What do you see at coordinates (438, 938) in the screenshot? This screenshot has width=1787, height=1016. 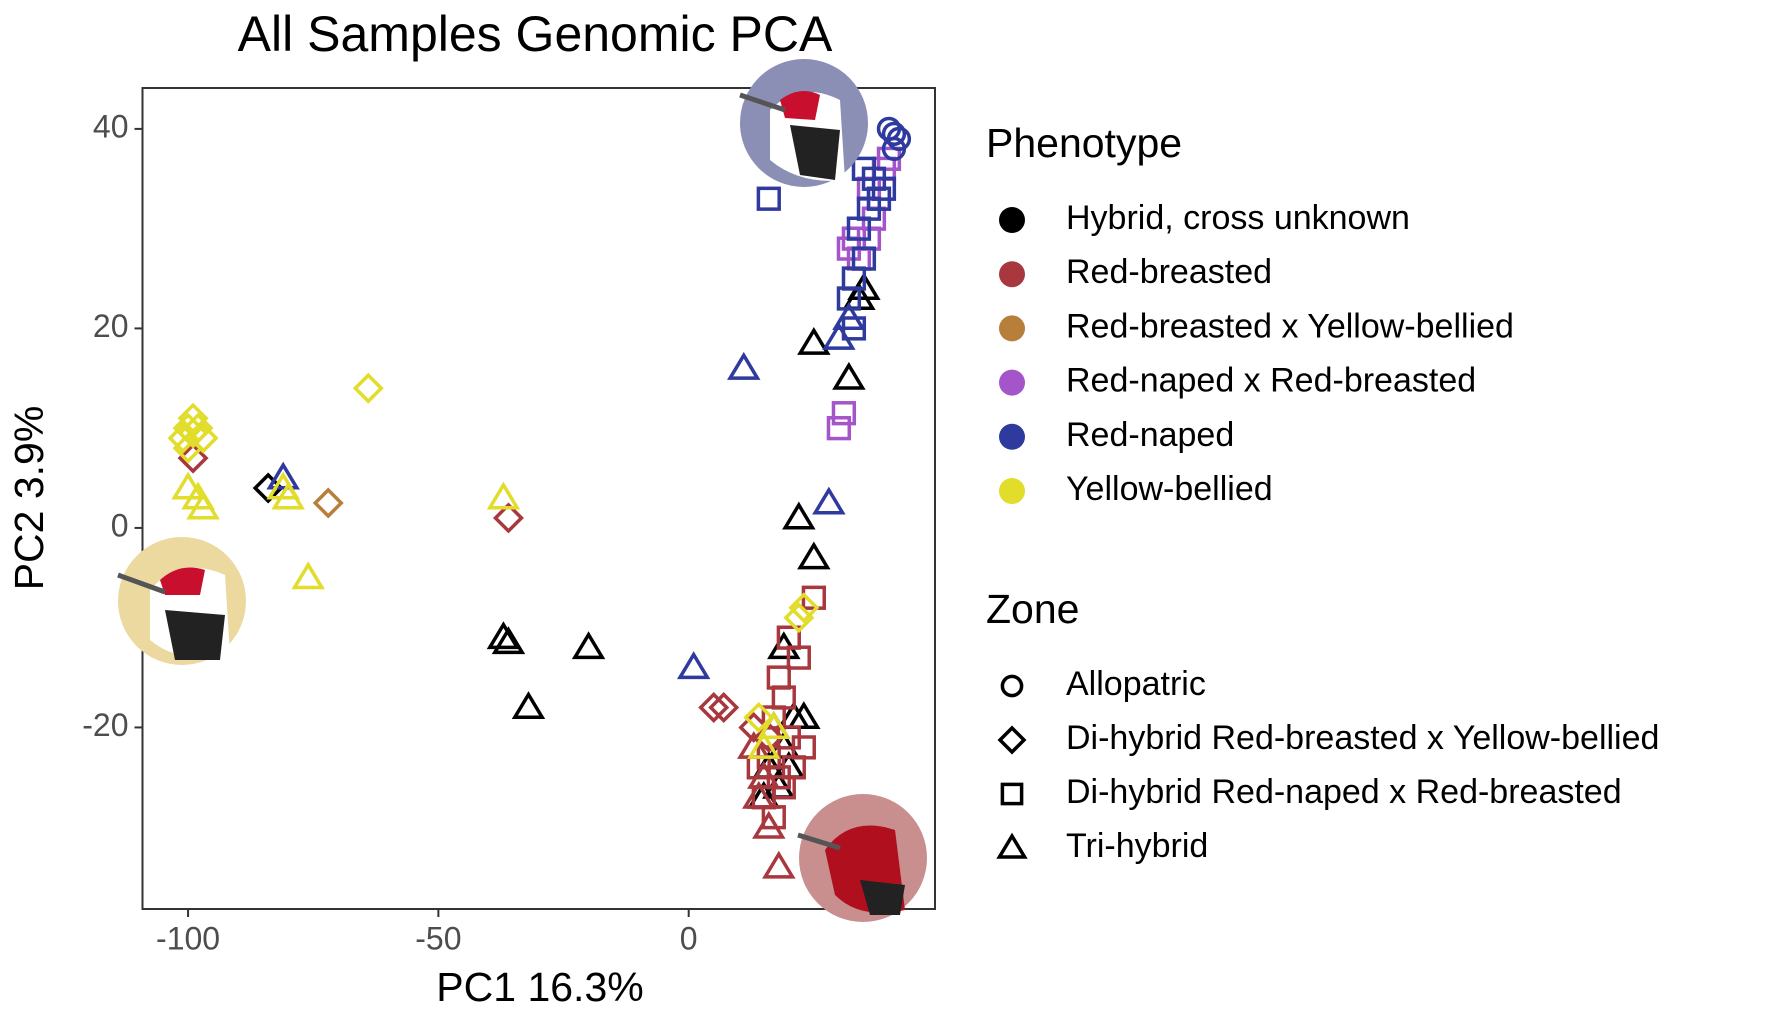 I see `x-tick-label: -50` at bounding box center [438, 938].